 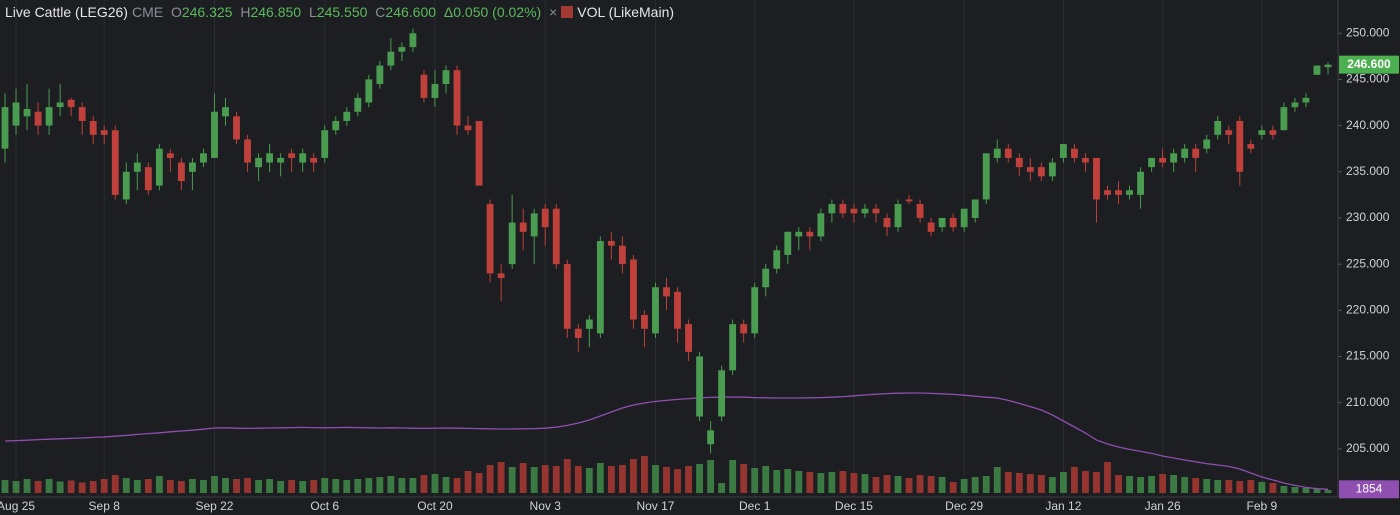 I want to click on x-tick-label: Oct 20, so click(x=435, y=506).